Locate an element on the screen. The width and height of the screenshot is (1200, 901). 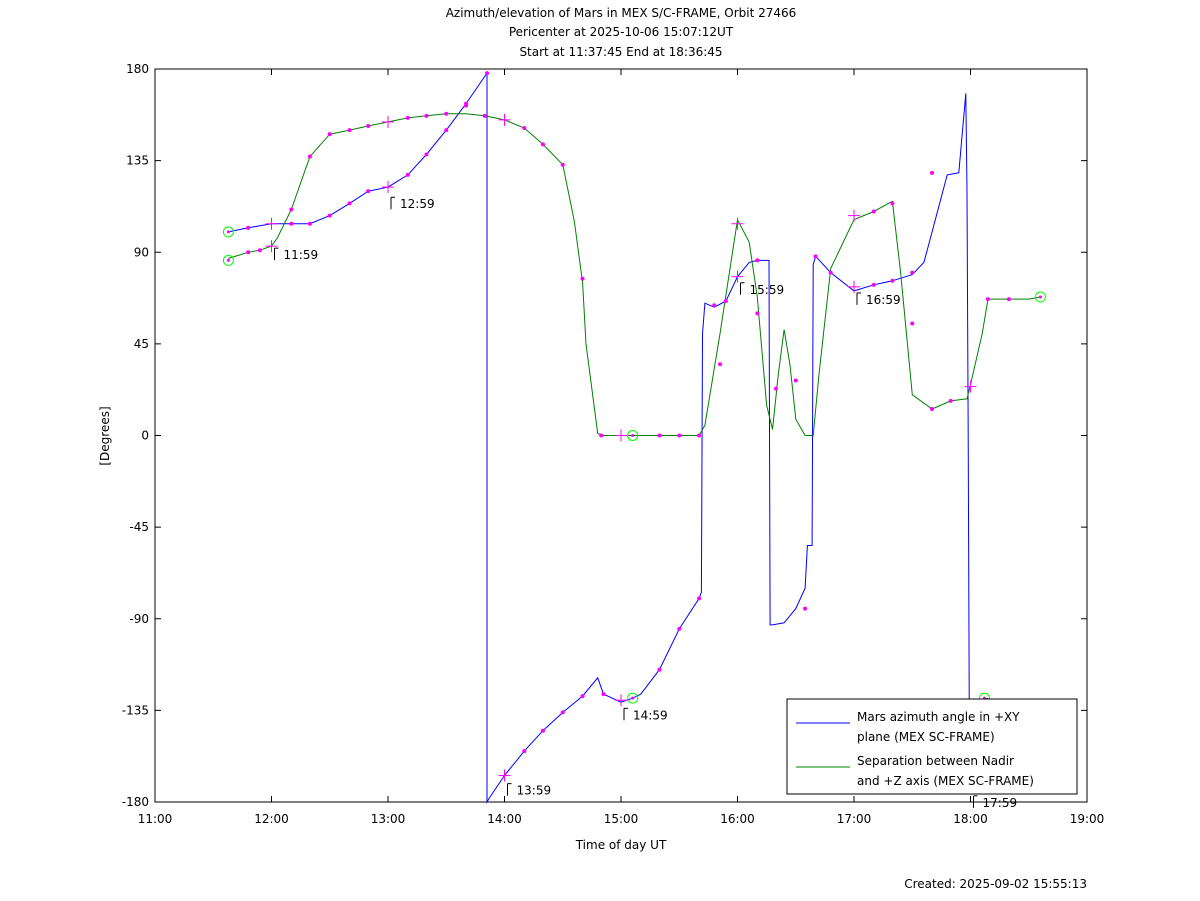
time-annotation: 11:59 is located at coordinates (296, 254).